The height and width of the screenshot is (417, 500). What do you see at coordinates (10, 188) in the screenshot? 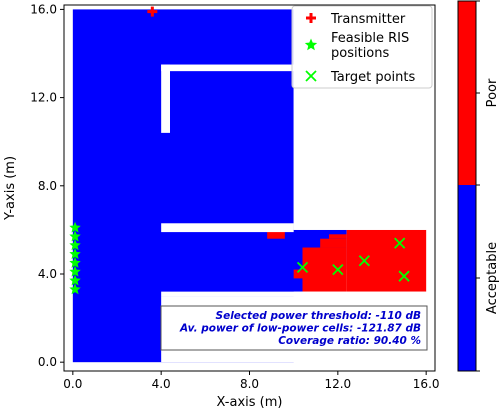
I see `y-axis-label: Y-axis (m)` at bounding box center [10, 188].